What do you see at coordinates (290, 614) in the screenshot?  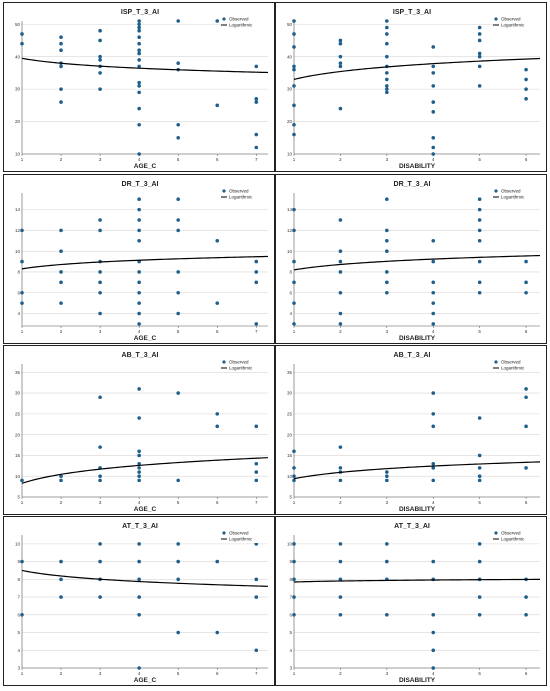 I see `y-tick-label: 6` at bounding box center [290, 614].